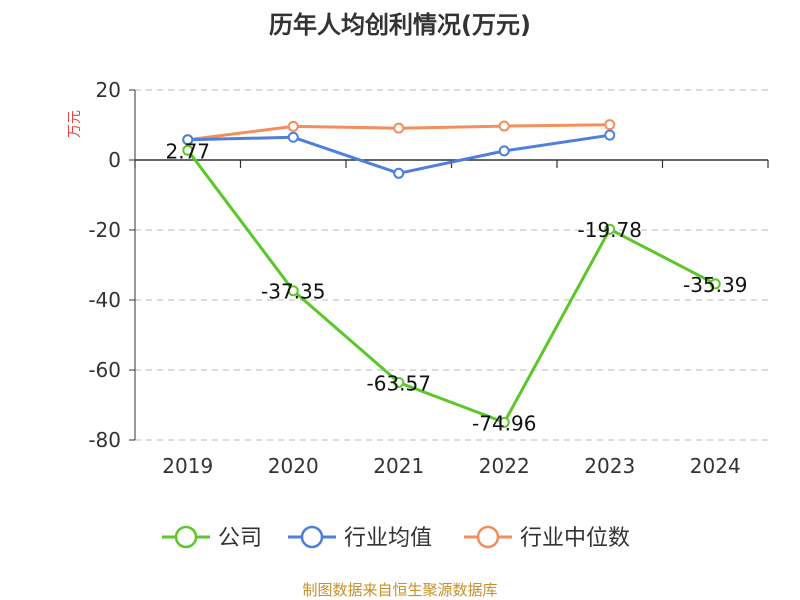 The width and height of the screenshot is (800, 600). I want to click on legend-label-1: 行业均值, so click(388, 538).